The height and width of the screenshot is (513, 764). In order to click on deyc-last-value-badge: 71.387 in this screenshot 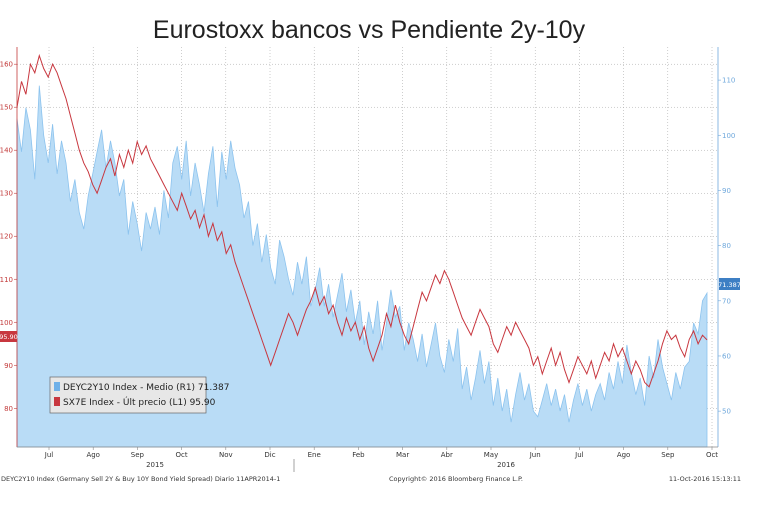, I will do `click(729, 284)`.